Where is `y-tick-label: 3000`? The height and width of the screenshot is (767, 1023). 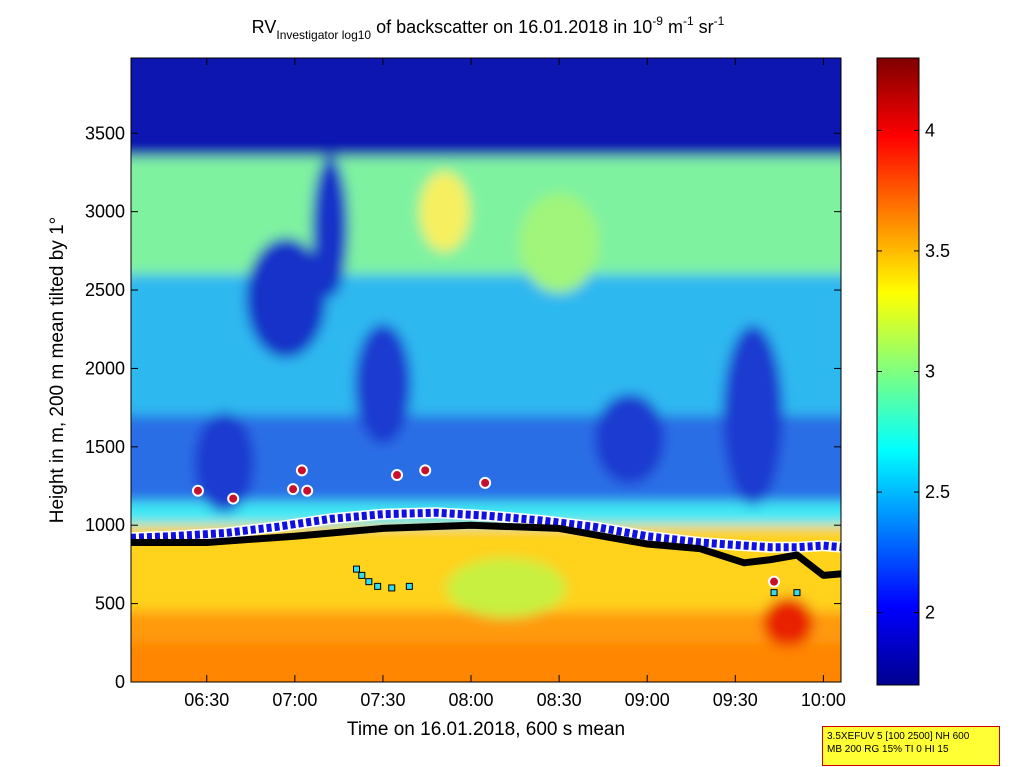
y-tick-label: 3000 is located at coordinates (105, 212).